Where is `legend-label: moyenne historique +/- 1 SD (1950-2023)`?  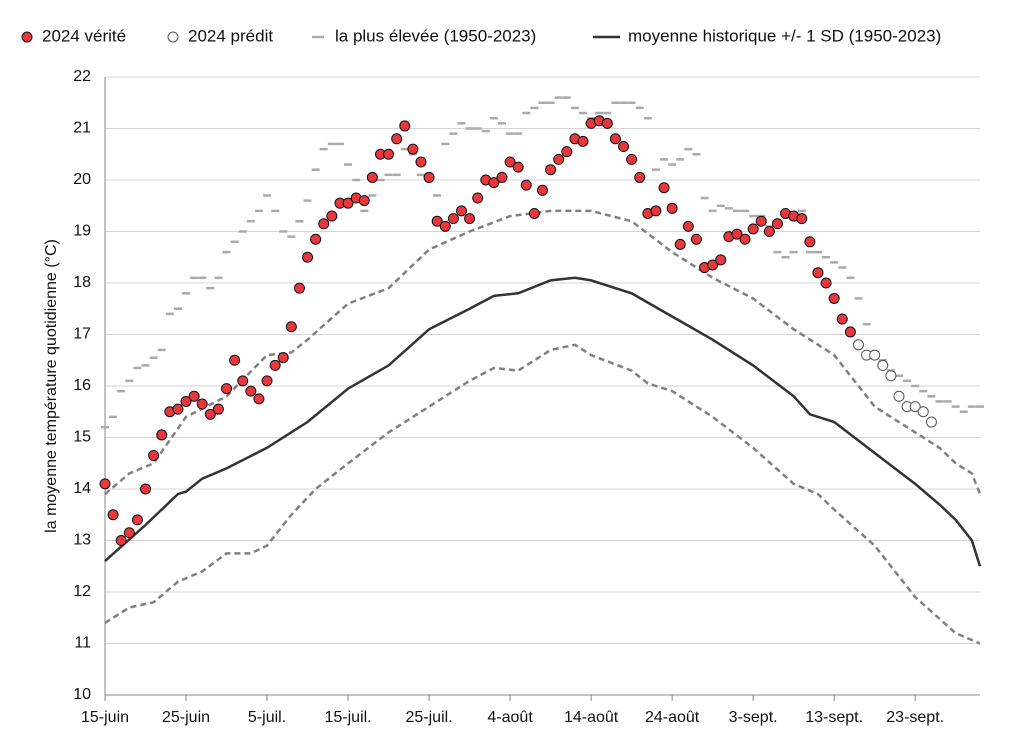 legend-label: moyenne historique +/- 1 SD (1950-2023) is located at coordinates (784, 35).